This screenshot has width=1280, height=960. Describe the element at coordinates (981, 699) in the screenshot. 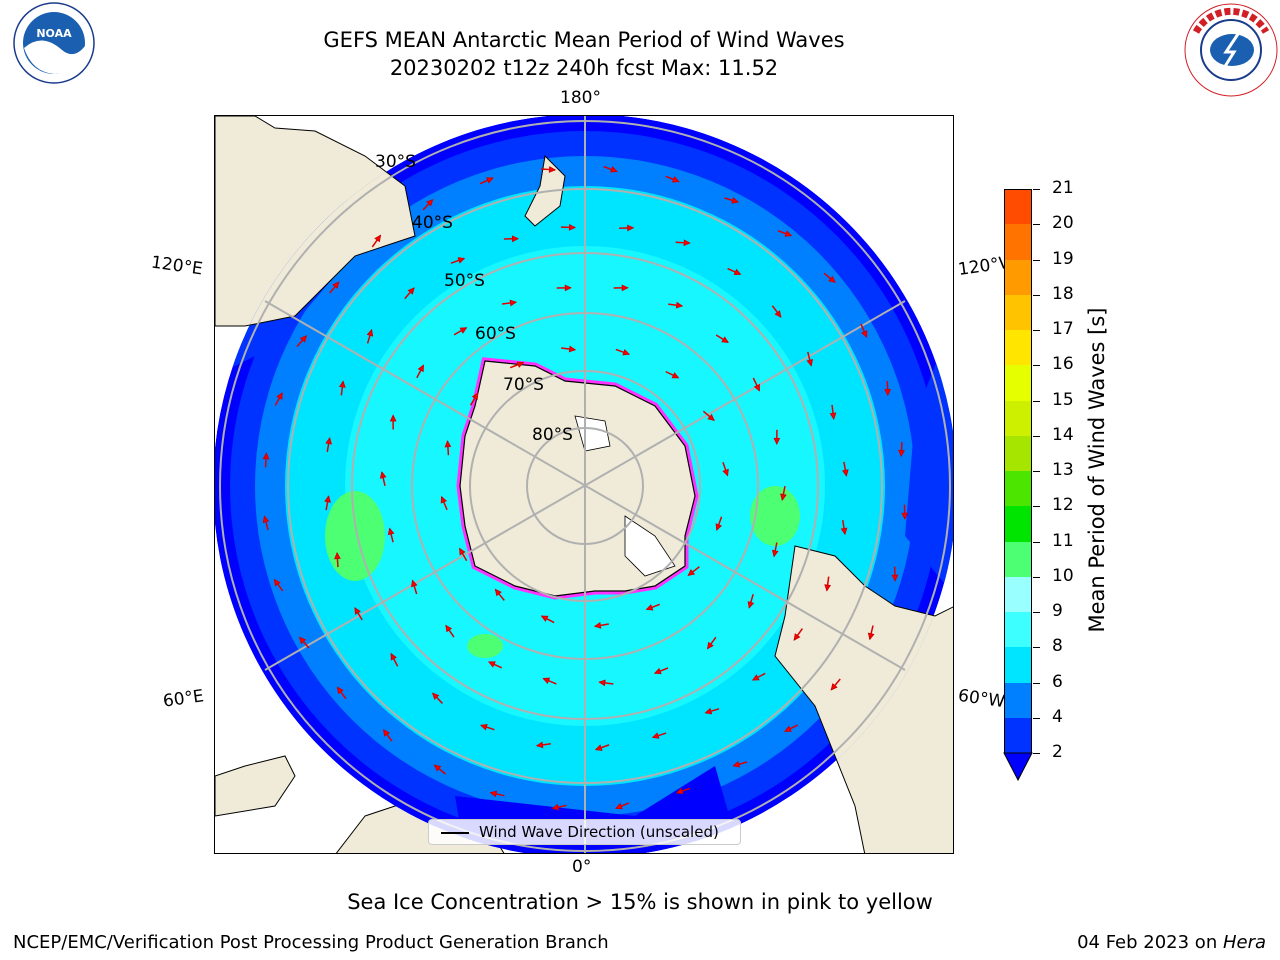

I see `lon-label-60w: 60°W` at that location.